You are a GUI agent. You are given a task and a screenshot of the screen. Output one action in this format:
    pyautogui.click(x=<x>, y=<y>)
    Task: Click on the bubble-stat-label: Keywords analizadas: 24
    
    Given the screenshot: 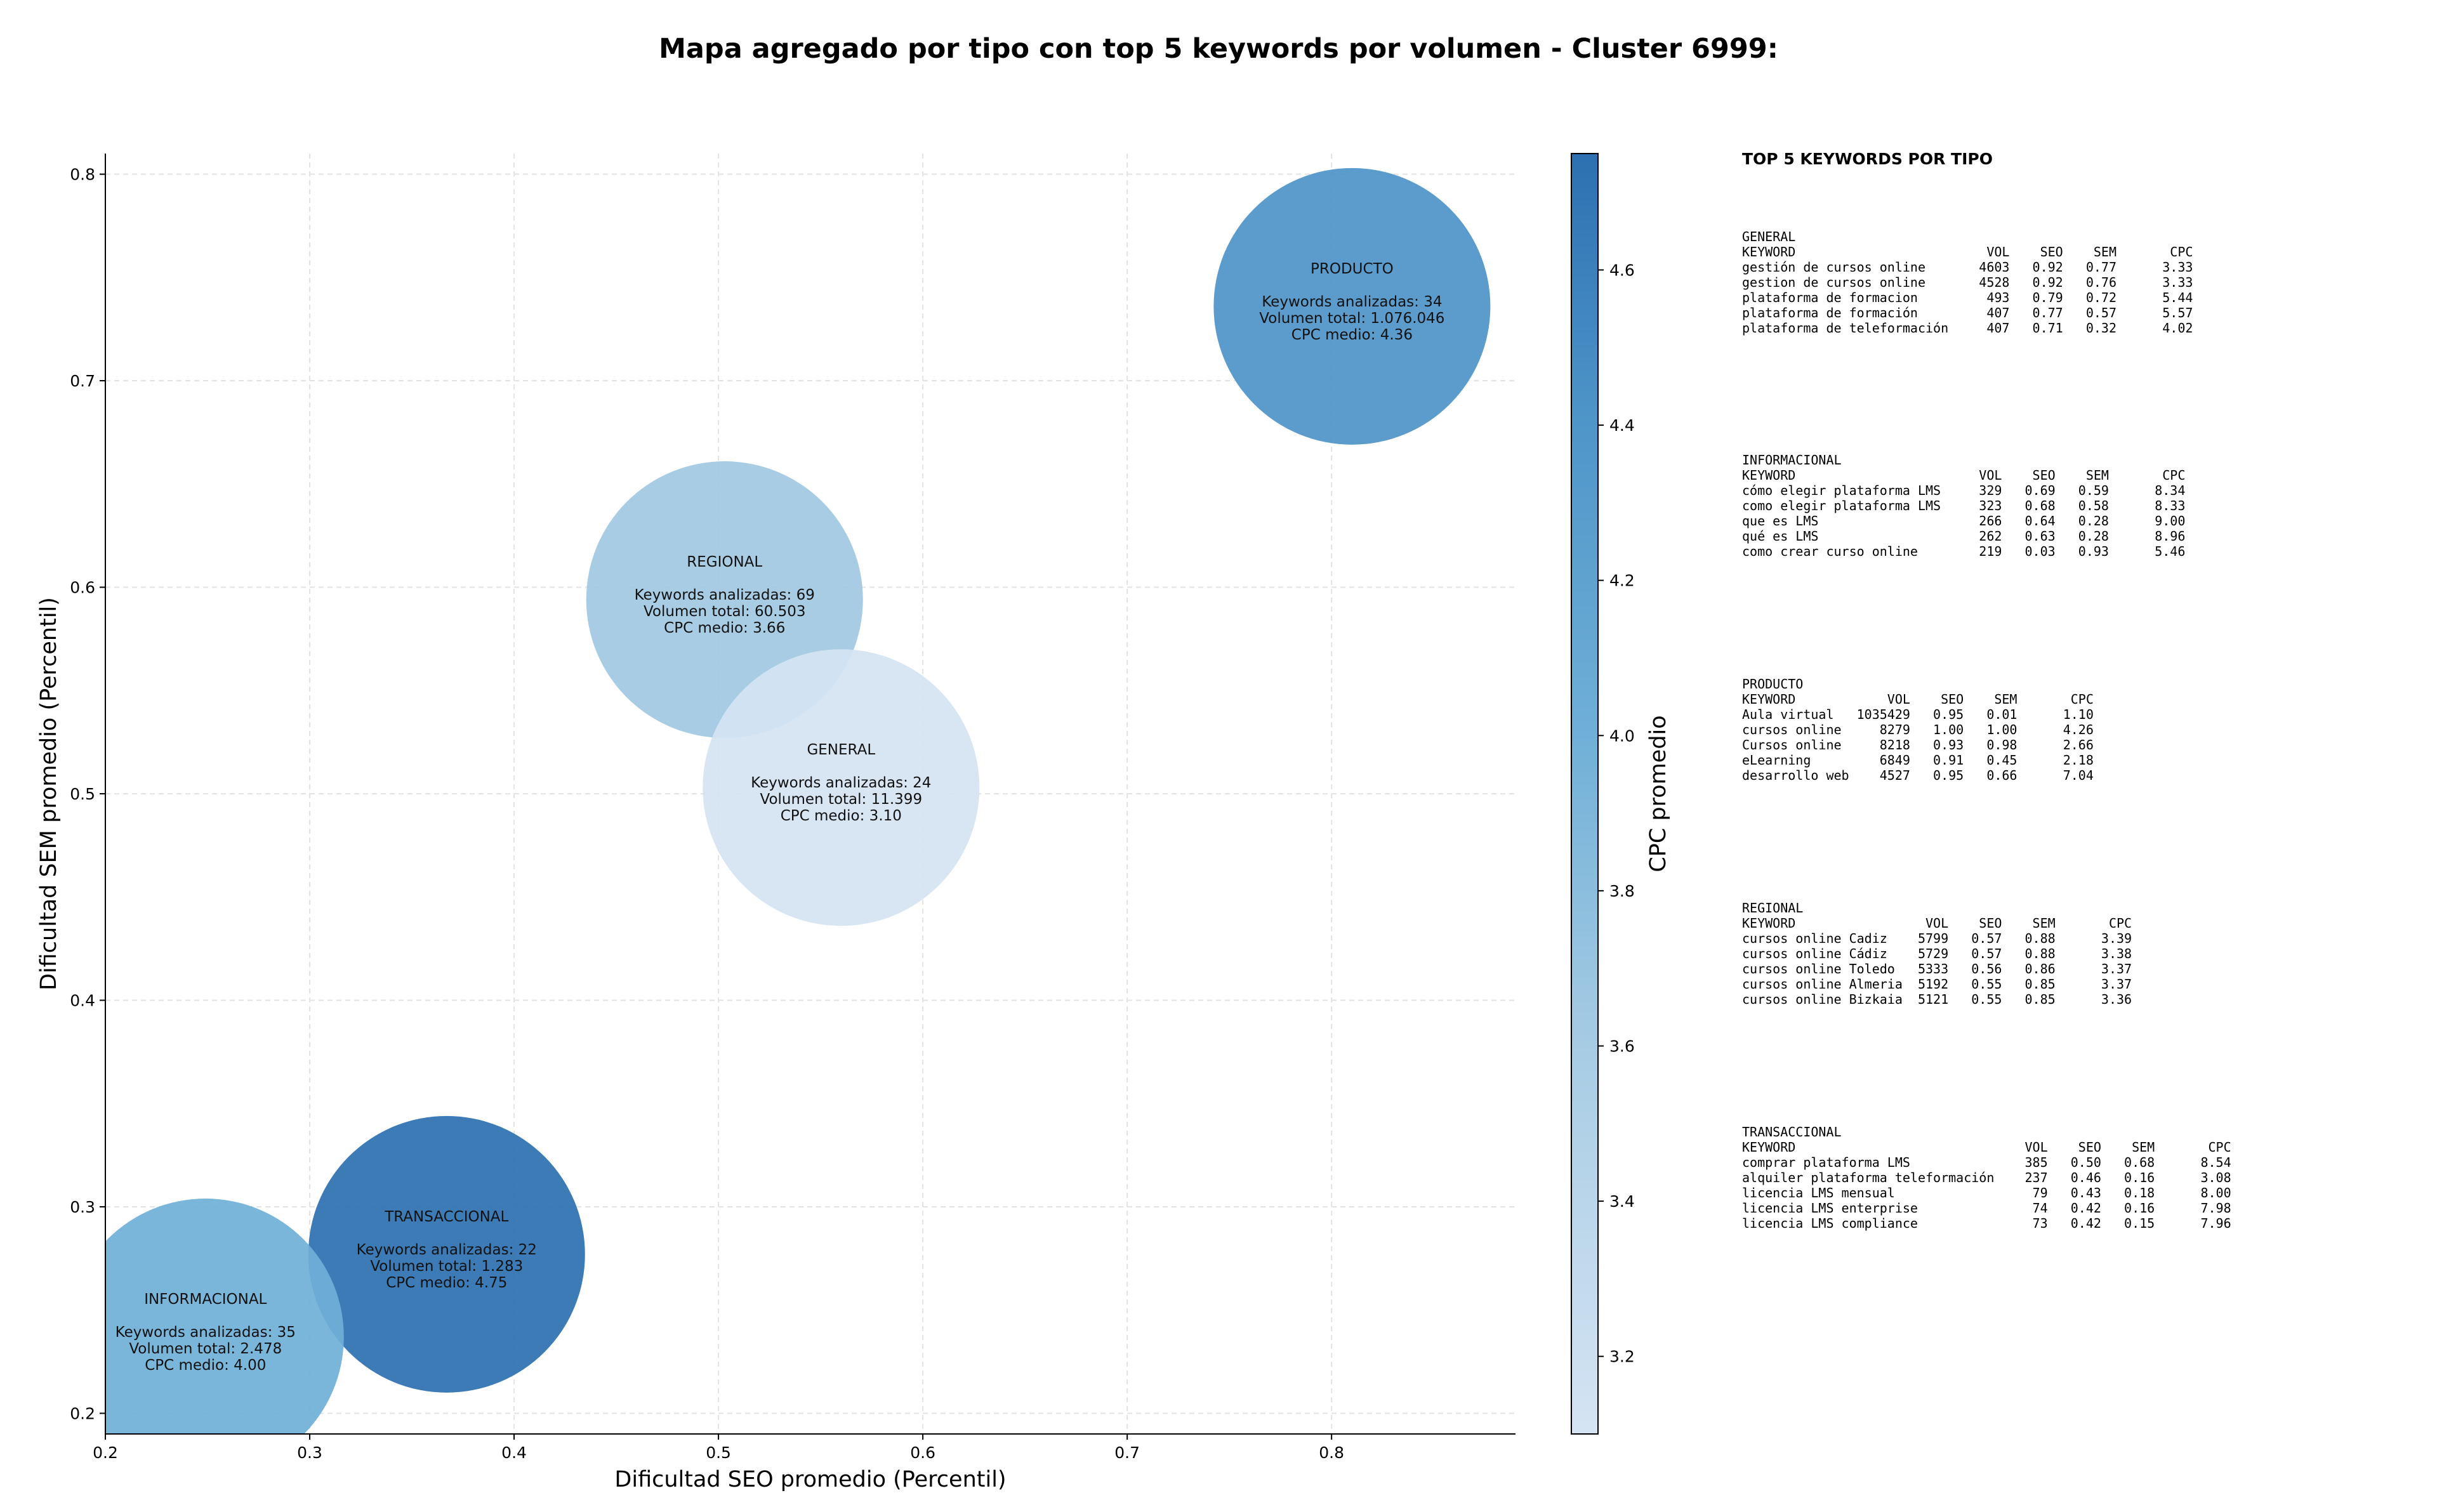 What is the action you would take?
    pyautogui.click(x=841, y=783)
    